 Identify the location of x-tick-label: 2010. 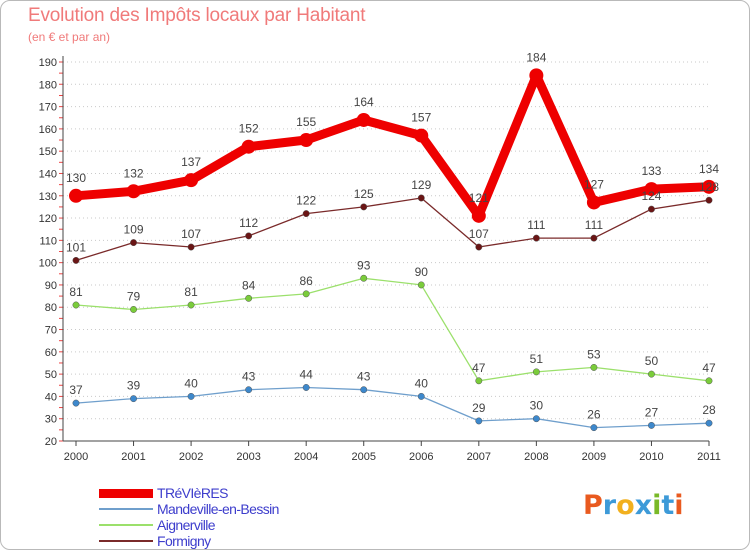
(651, 457).